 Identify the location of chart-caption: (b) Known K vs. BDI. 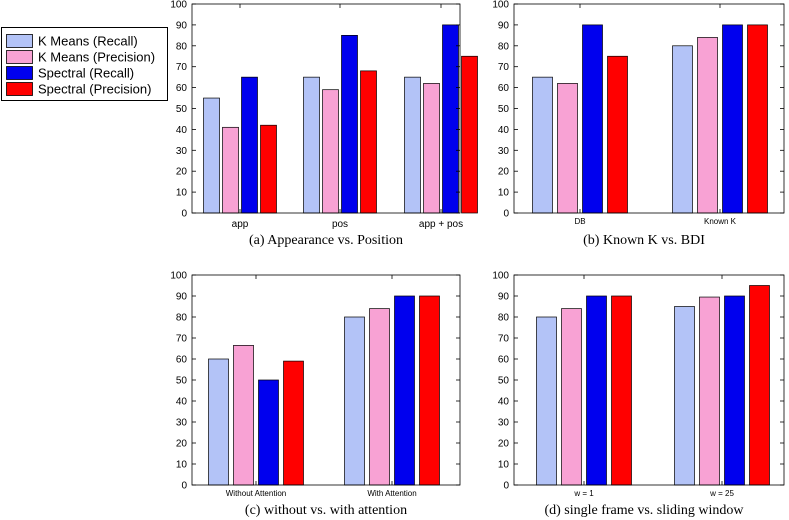
(644, 240).